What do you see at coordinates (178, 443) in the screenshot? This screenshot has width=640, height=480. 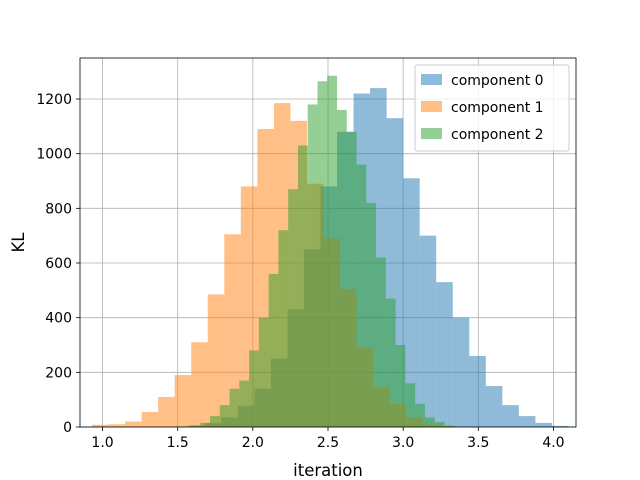 I see `x-tick-label: 1.5` at bounding box center [178, 443].